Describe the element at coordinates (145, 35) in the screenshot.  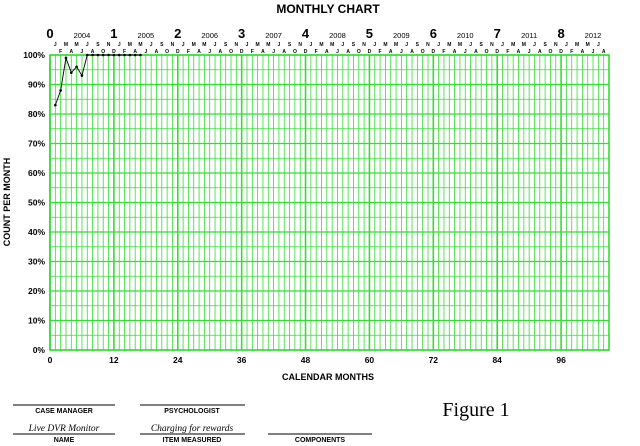
I see `year-label: 2005` at that location.